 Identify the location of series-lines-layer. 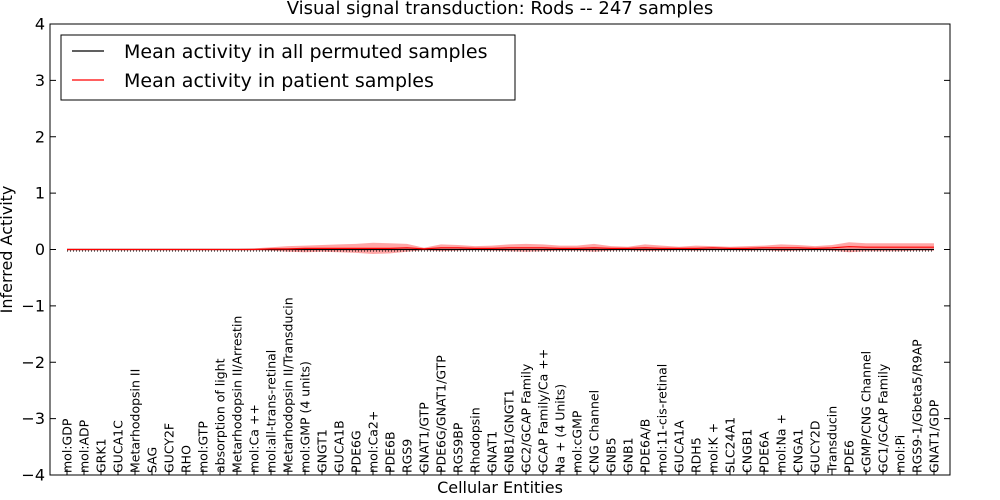
(500, 249).